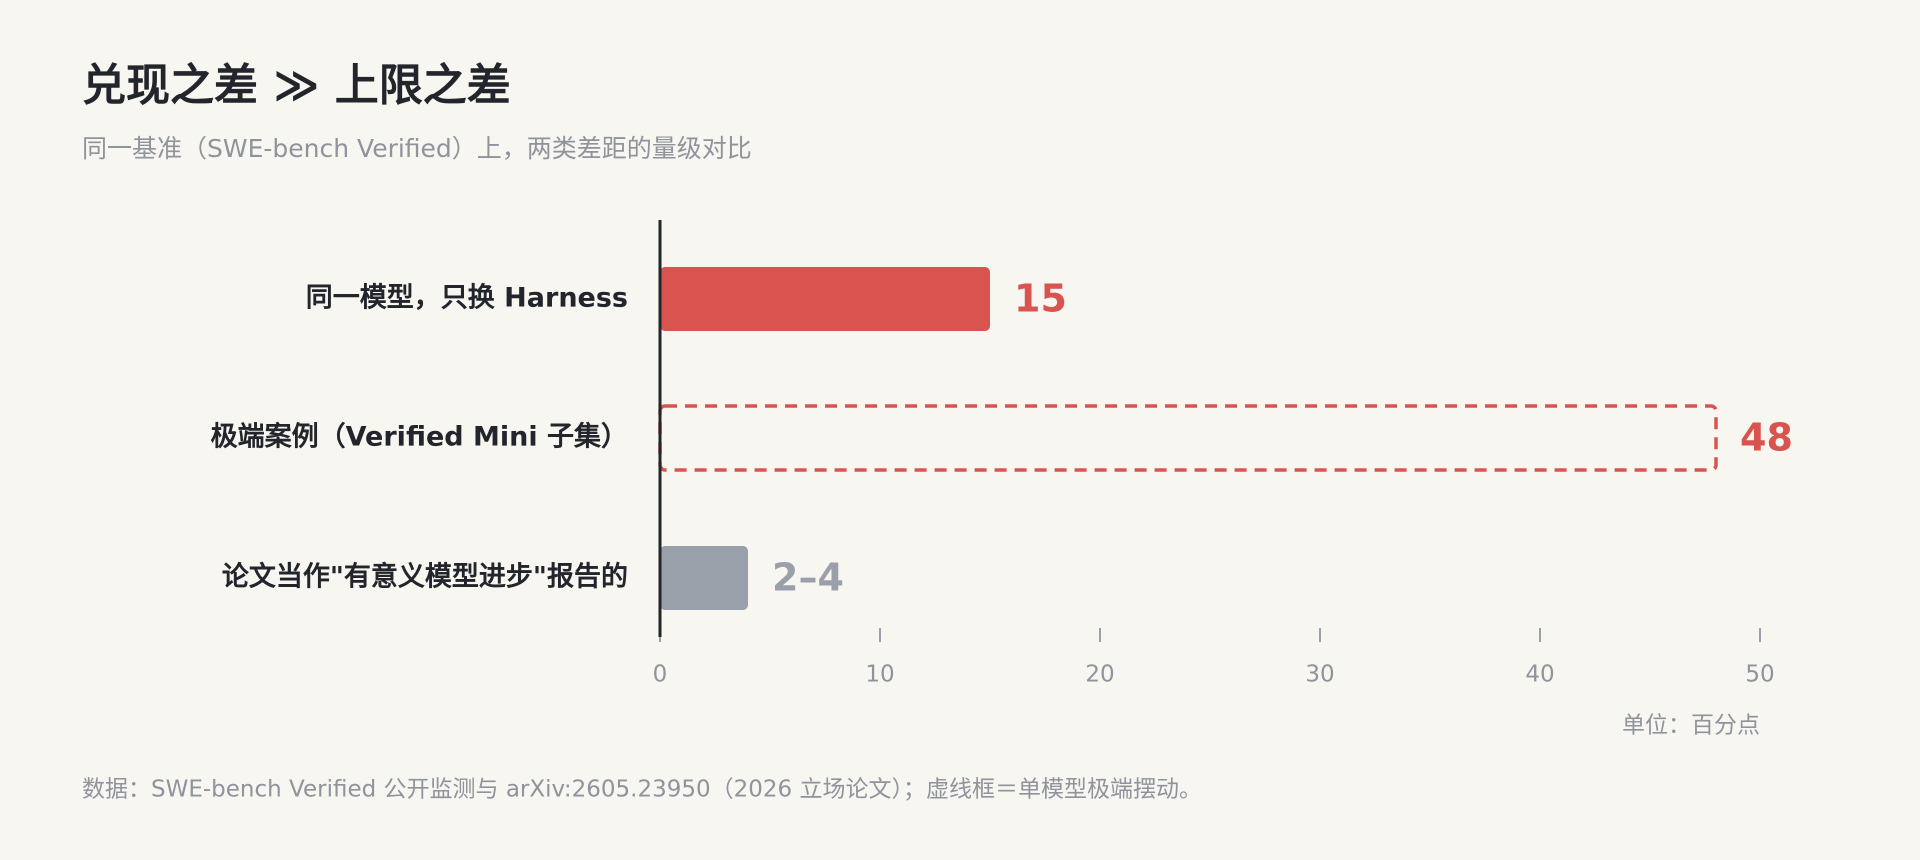 This screenshot has width=1920, height=860. Describe the element at coordinates (1319, 675) in the screenshot. I see `x-tick-label: 30` at that location.